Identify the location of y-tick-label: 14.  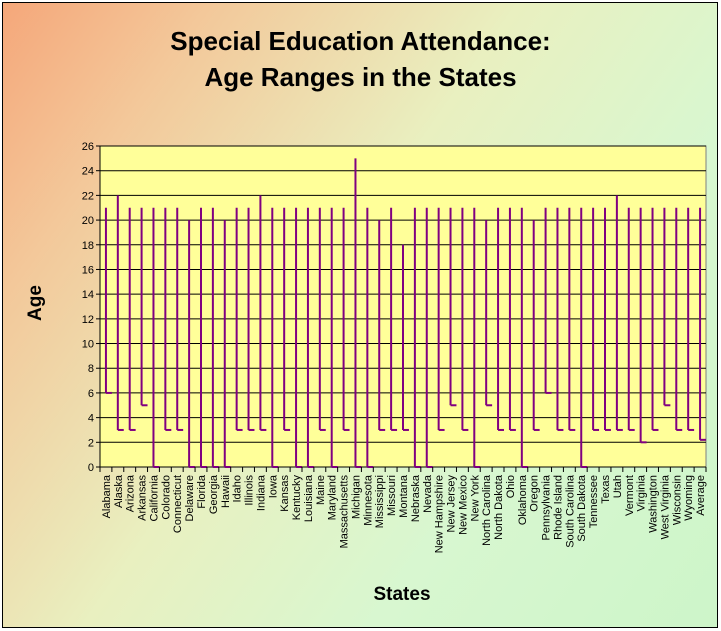
(88, 295).